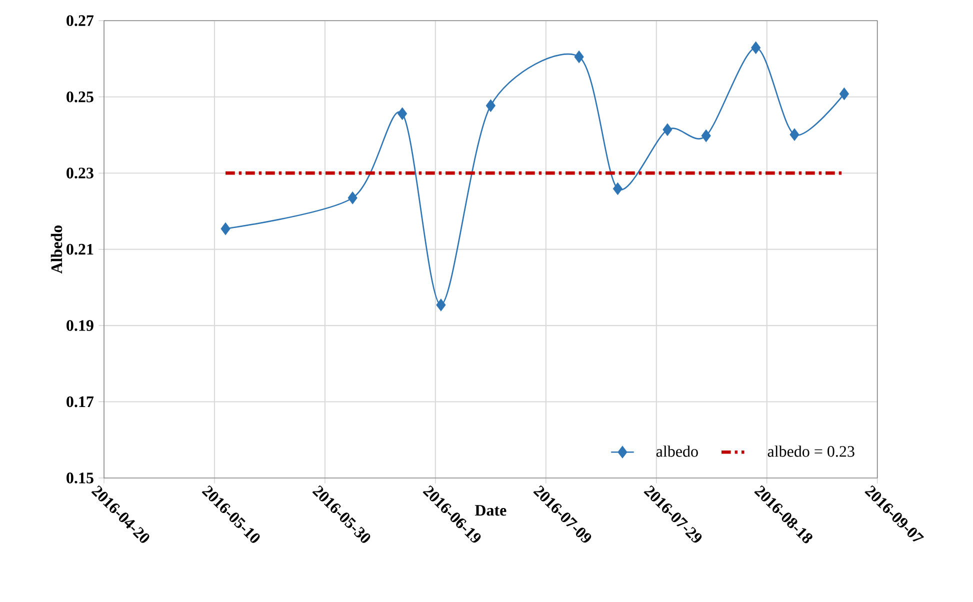  What do you see at coordinates (56, 249) in the screenshot?
I see `y-axis-title: Albedo` at bounding box center [56, 249].